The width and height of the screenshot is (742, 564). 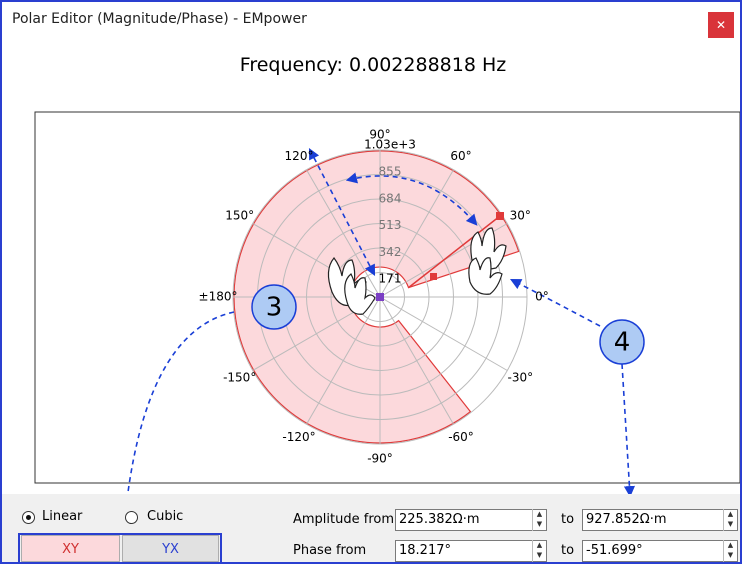 I want to click on radial-label: 342, so click(x=390, y=252).